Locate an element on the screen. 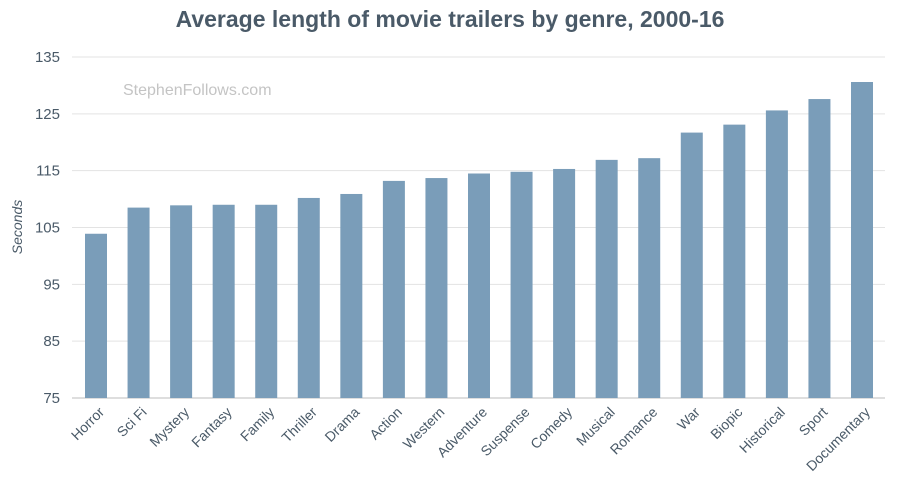  x-tick-label: Family is located at coordinates (257, 424).